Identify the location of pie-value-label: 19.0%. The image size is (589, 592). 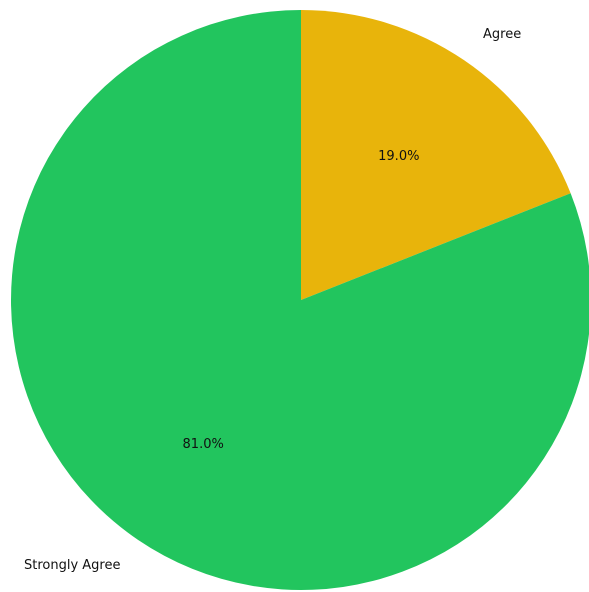
(398, 156).